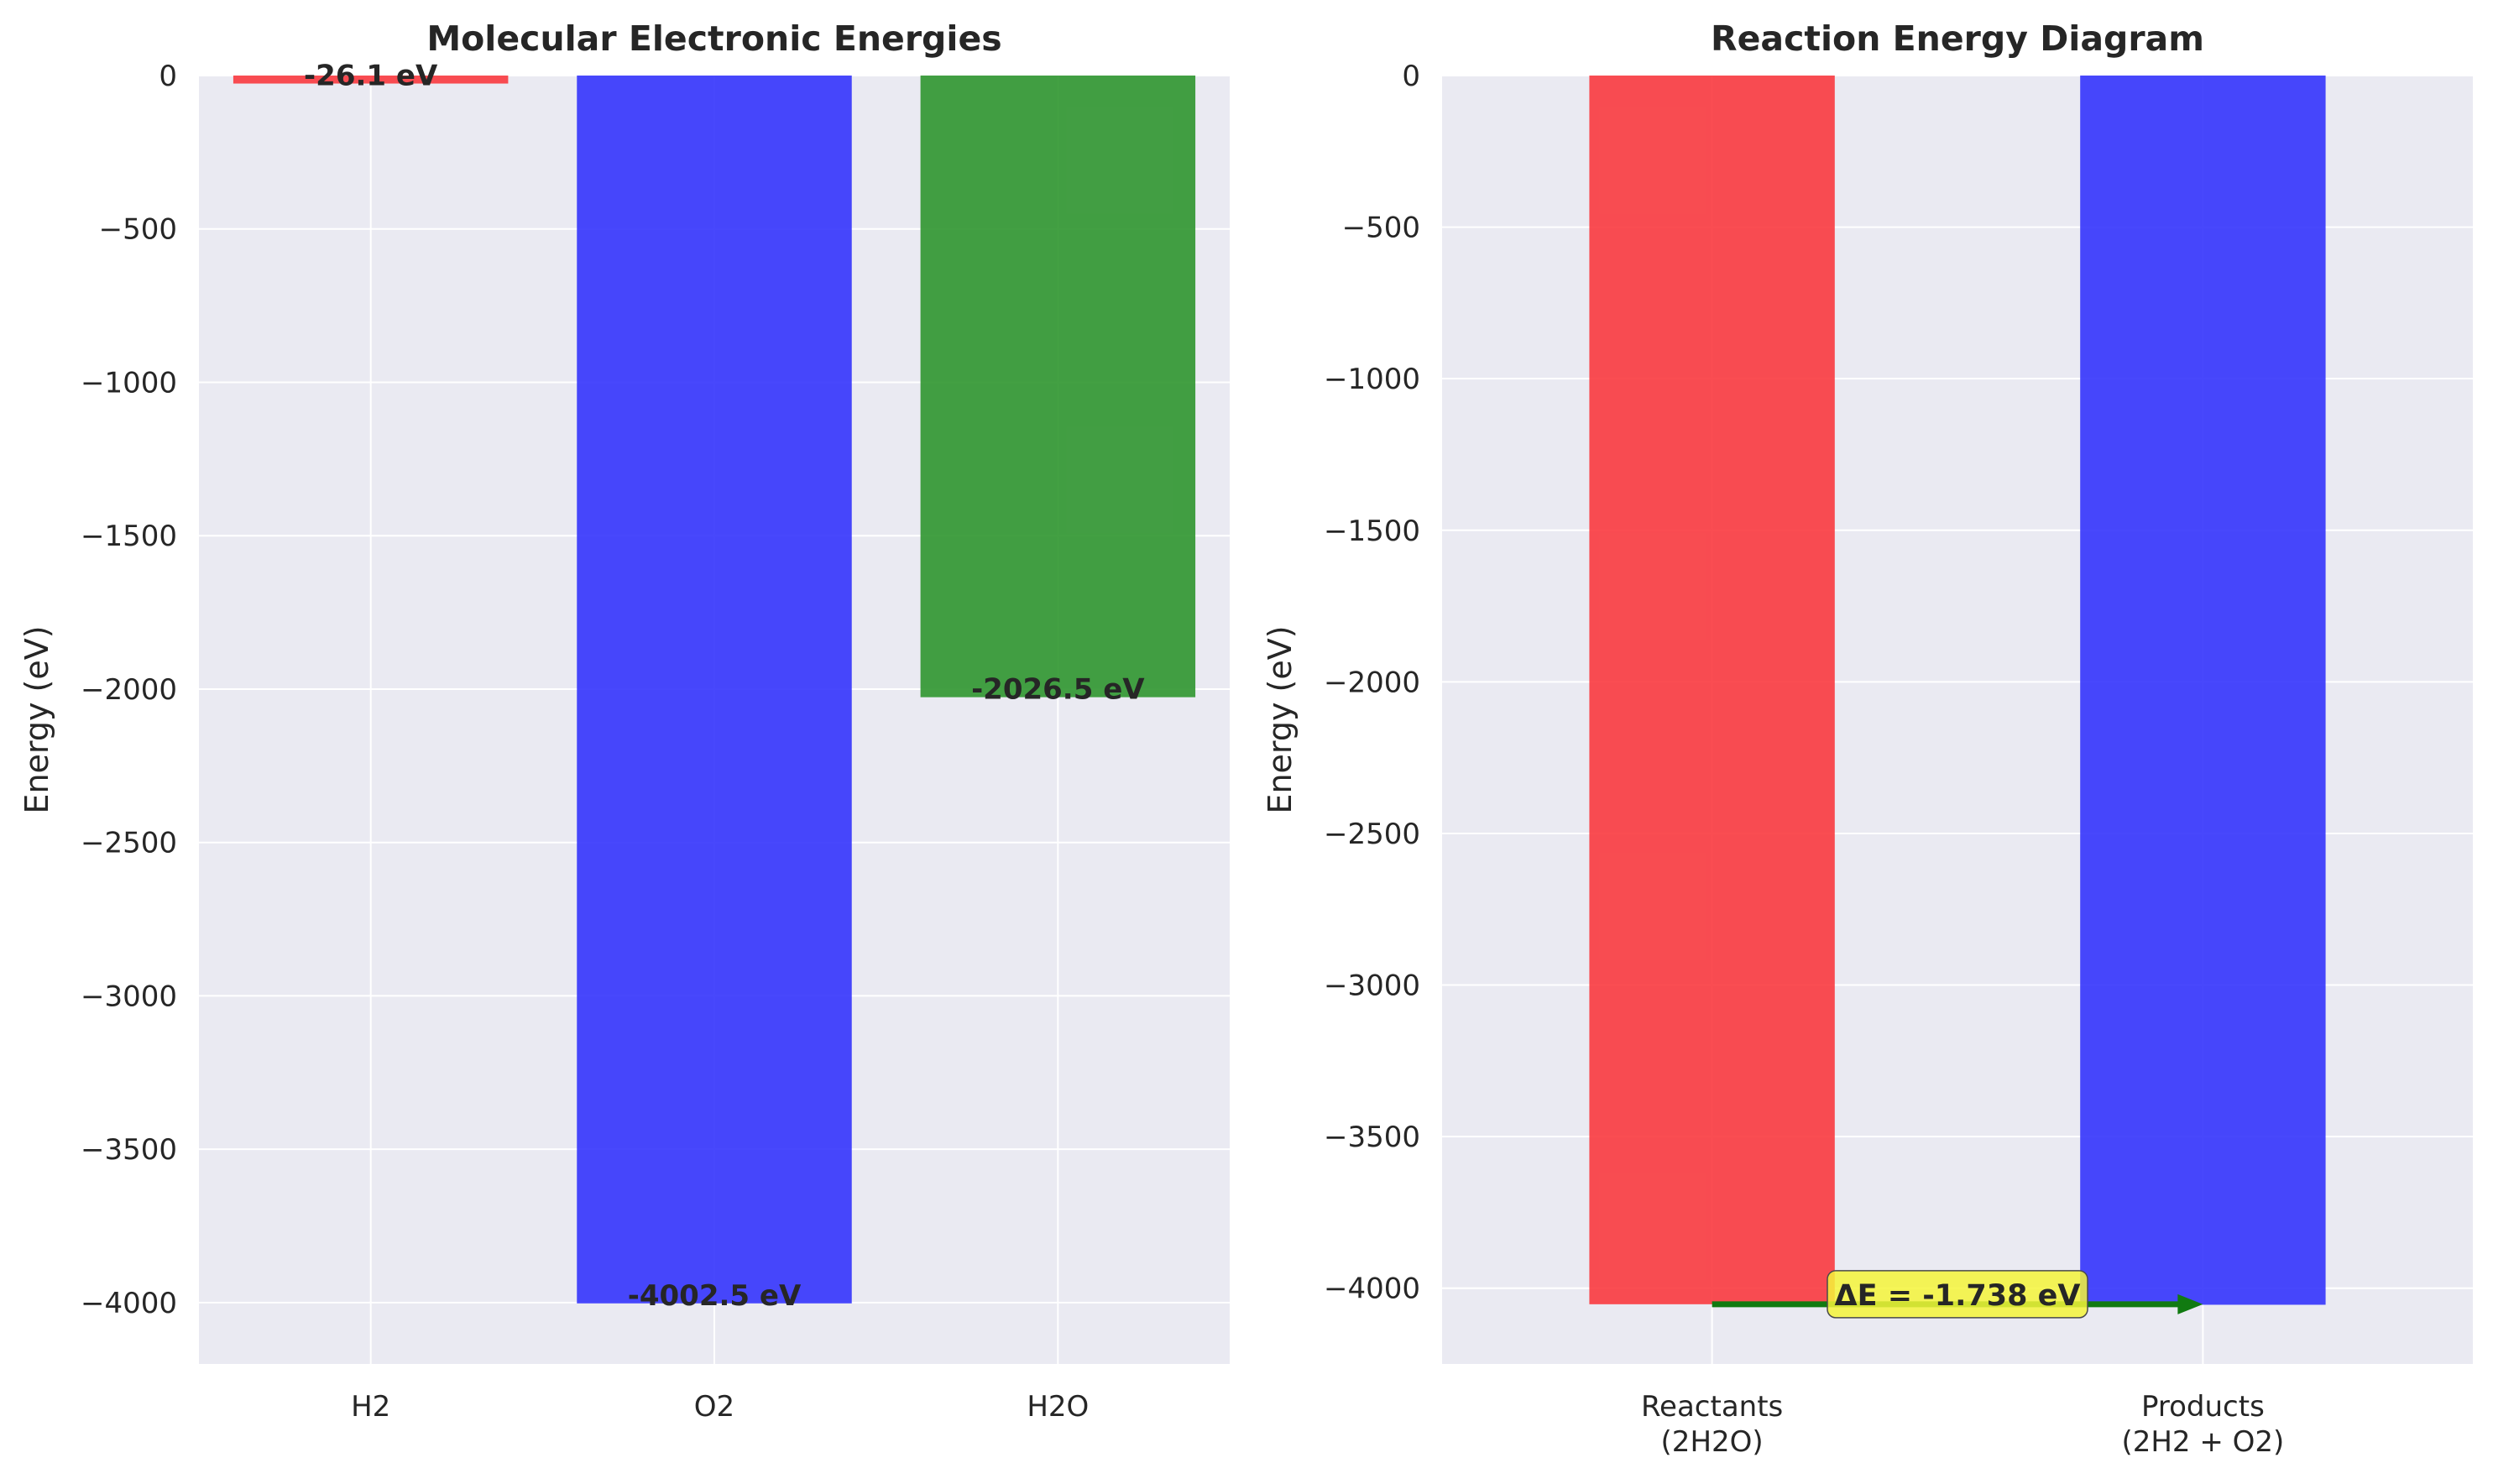 The width and height of the screenshot is (2493, 1484). Describe the element at coordinates (1058, 690) in the screenshot. I see `bar-value-label: -2026.5 eV` at that location.